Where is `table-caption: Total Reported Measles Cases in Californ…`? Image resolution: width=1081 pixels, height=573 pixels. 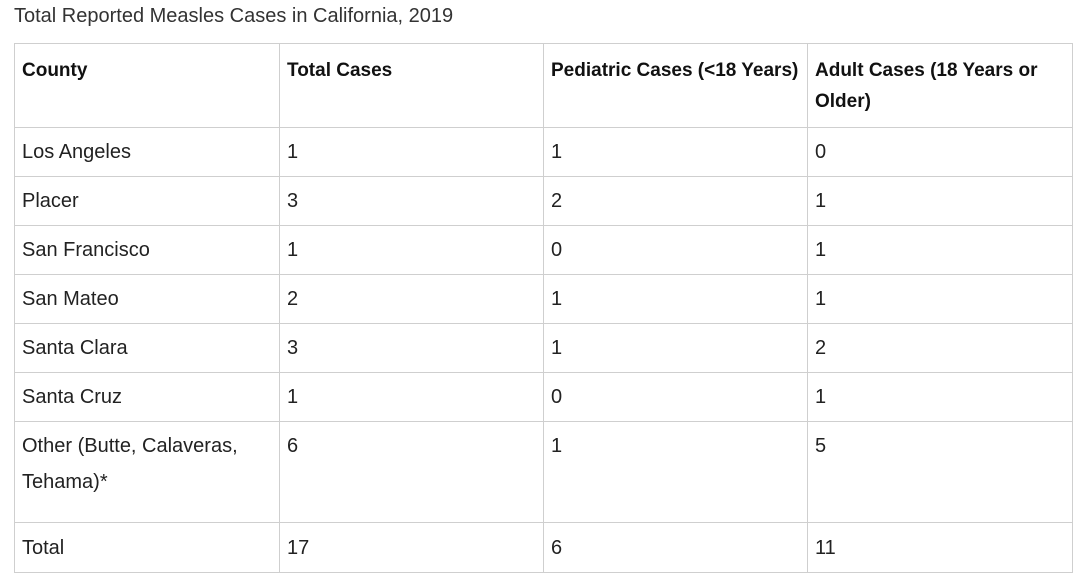
table-caption: Total Reported Measles Cases in Californ… is located at coordinates (234, 16).